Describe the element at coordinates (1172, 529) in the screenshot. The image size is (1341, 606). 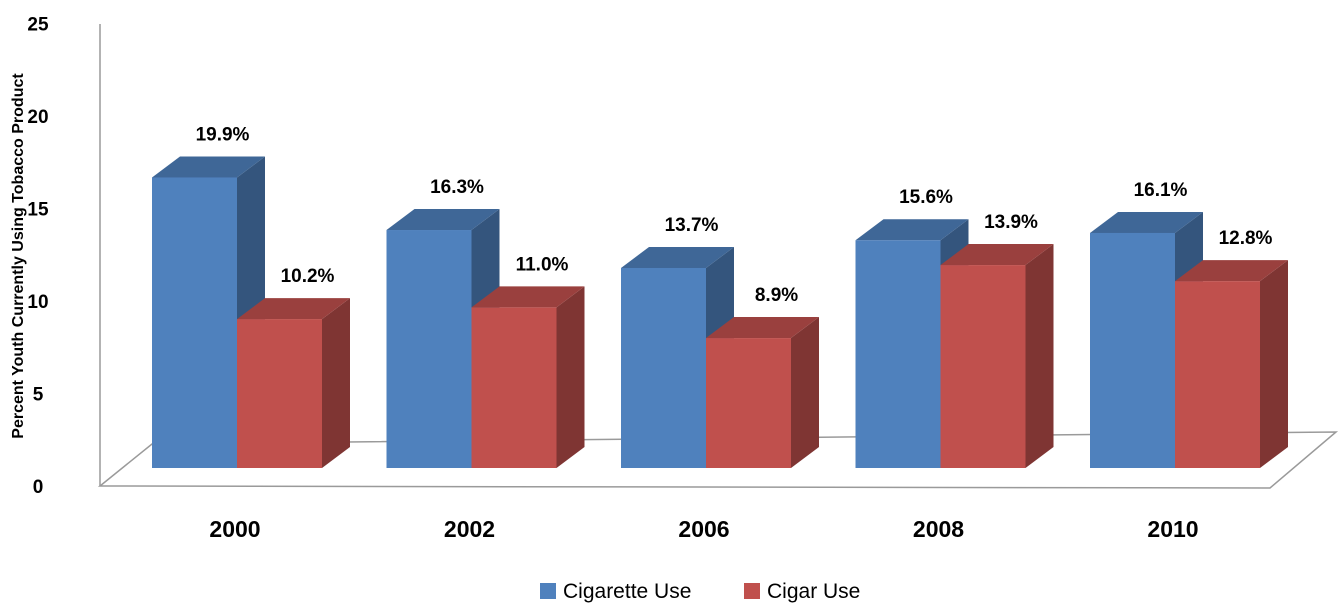
I see `x-tick-label: 2010` at that location.